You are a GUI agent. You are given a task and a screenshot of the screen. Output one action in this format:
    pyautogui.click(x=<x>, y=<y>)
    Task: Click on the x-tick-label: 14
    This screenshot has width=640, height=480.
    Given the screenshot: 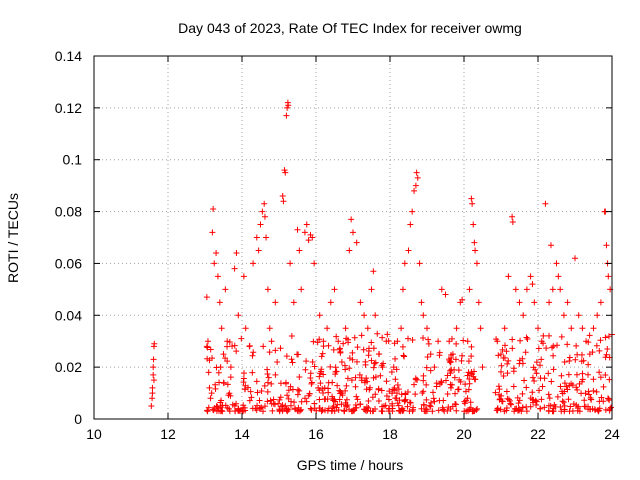 What is the action you would take?
    pyautogui.click(x=242, y=434)
    